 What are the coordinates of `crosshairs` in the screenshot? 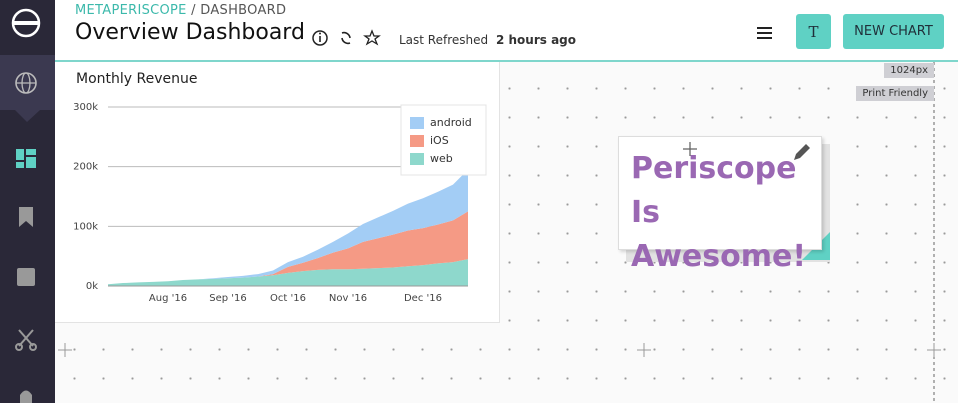 It's located at (499, 350).